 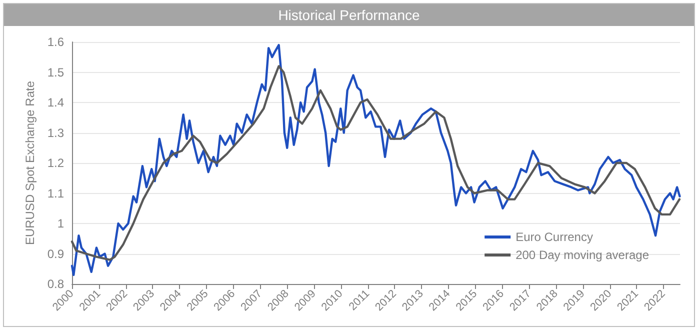 What do you see at coordinates (554, 237) in the screenshot?
I see `legend-label: Euro Currency` at bounding box center [554, 237].